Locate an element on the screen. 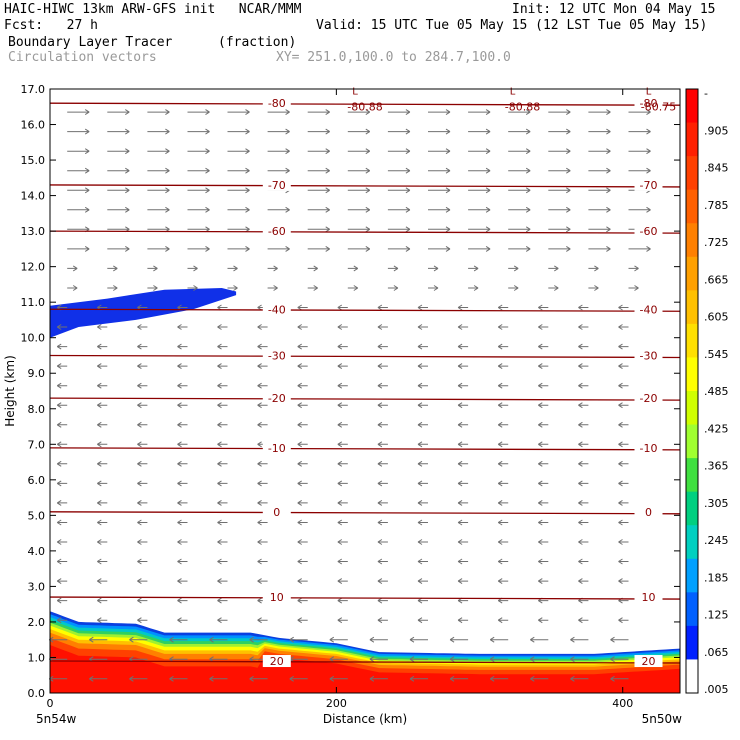 The width and height of the screenshot is (740, 740). y-tick-label: 9.0 is located at coordinates (37, 373).